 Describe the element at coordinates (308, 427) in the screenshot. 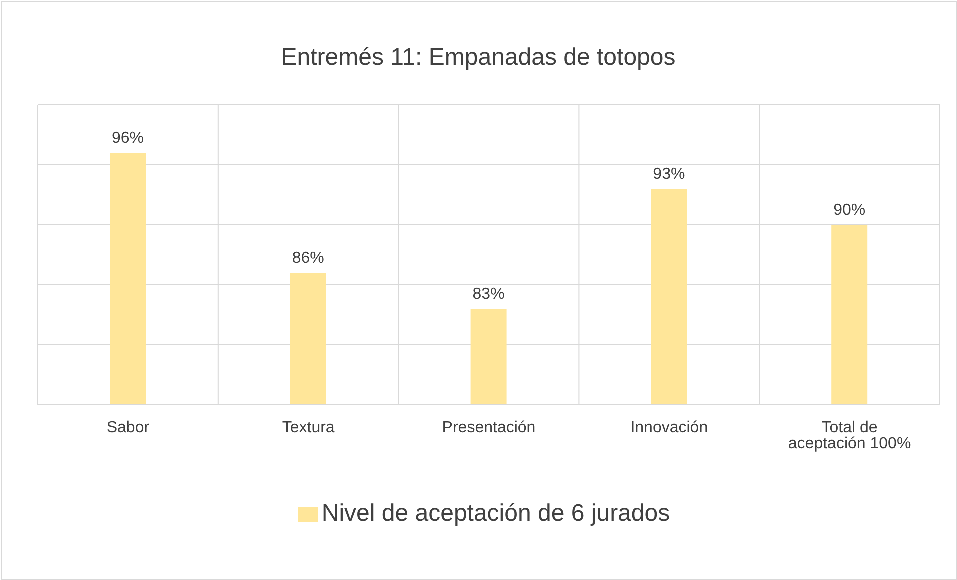

I see `x-tick-label: Textura` at that location.